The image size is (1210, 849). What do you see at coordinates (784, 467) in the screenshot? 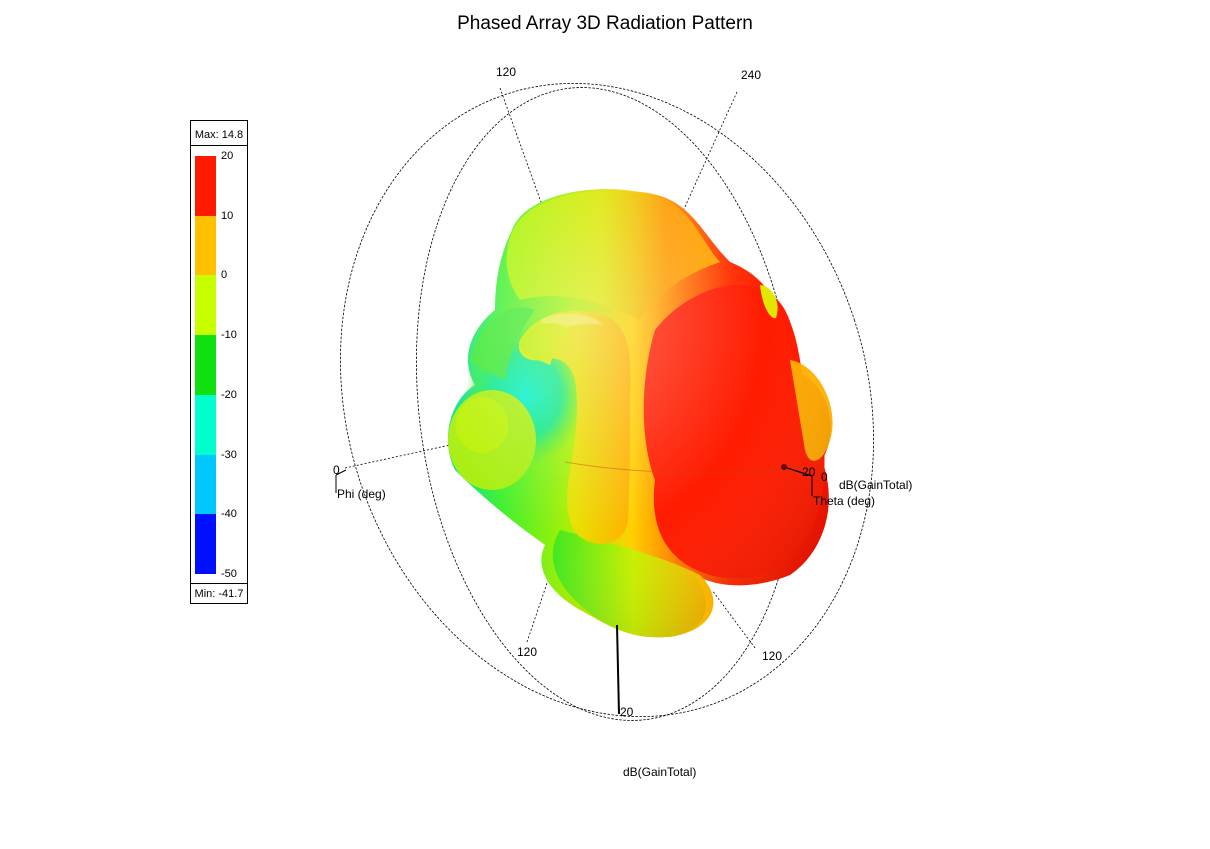
I see `origin-marker` at bounding box center [784, 467].